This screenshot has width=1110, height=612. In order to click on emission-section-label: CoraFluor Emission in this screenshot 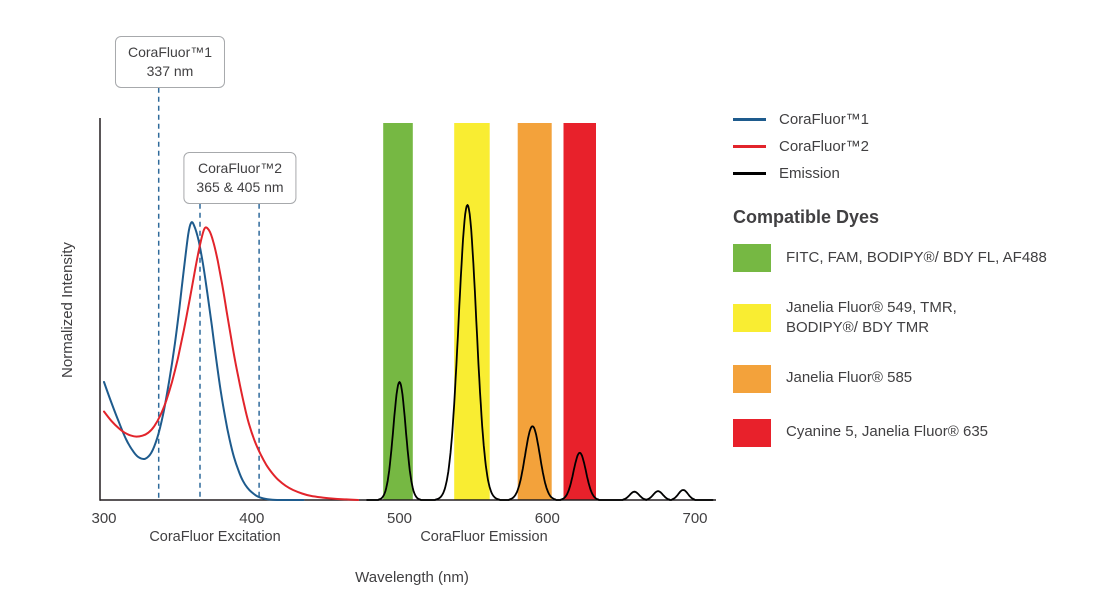, I will do `click(483, 537)`.